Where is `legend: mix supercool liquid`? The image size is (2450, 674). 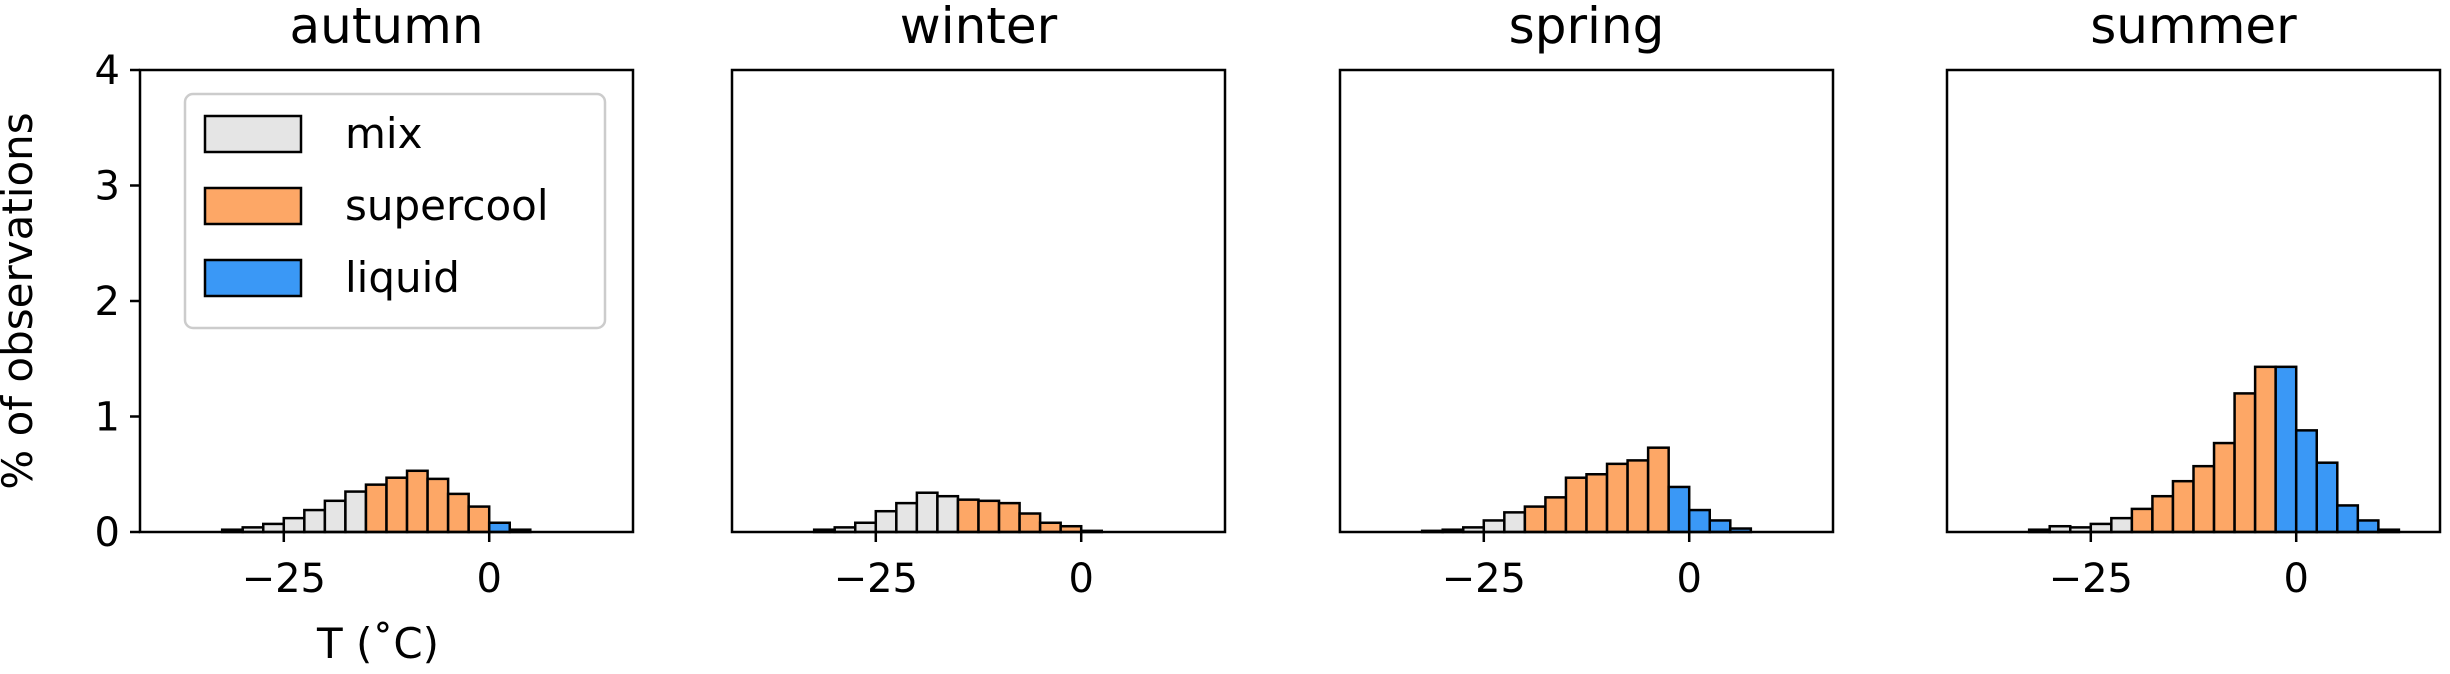 legend: mix supercool liquid is located at coordinates (395, 211).